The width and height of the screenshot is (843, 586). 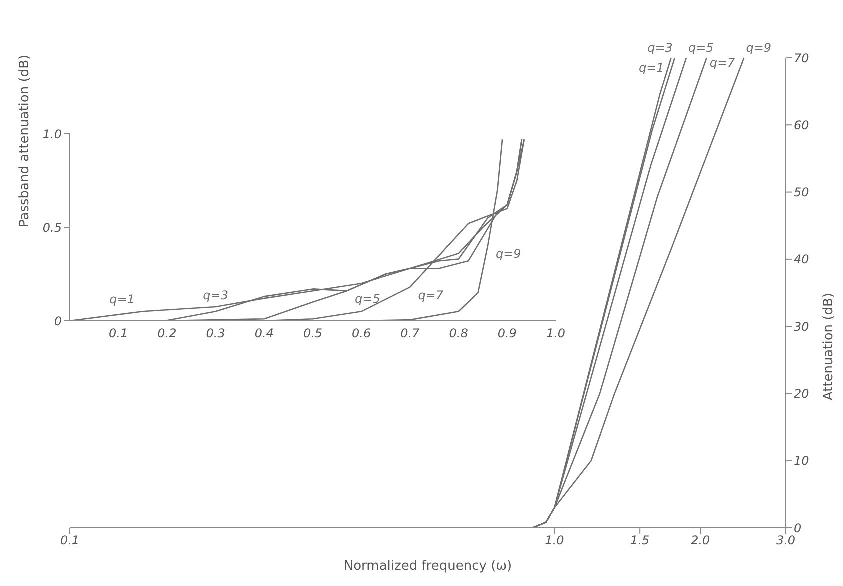 What do you see at coordinates (802, 193) in the screenshot?
I see `y2-tick-label: 50` at bounding box center [802, 193].